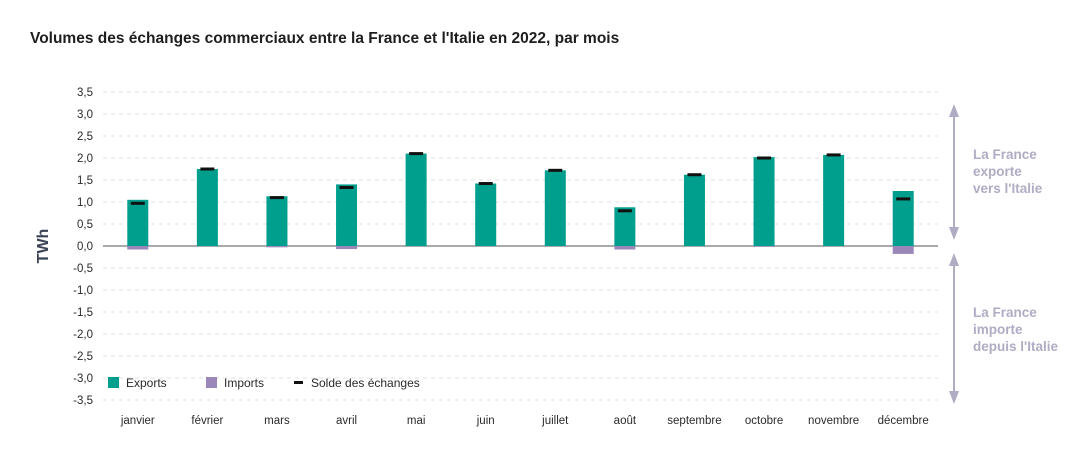 This screenshot has height=467, width=1090. Describe the element at coordinates (137, 421) in the screenshot. I see `x-tick-label: janvier` at that location.